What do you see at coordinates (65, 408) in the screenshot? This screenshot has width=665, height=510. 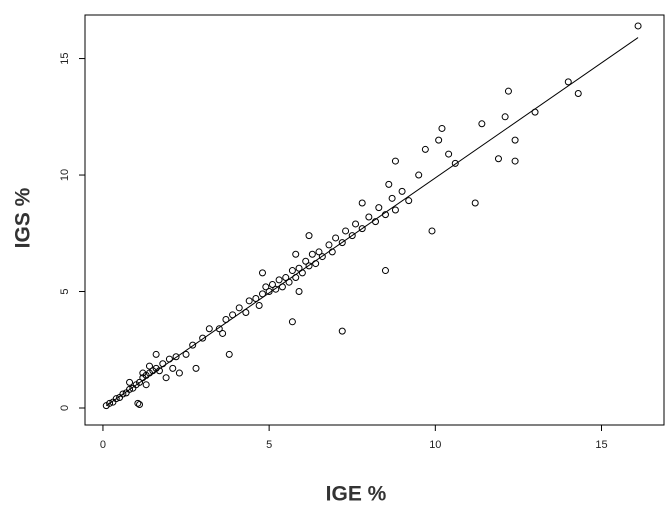 I see `y-tick-label: 0` at bounding box center [65, 408].